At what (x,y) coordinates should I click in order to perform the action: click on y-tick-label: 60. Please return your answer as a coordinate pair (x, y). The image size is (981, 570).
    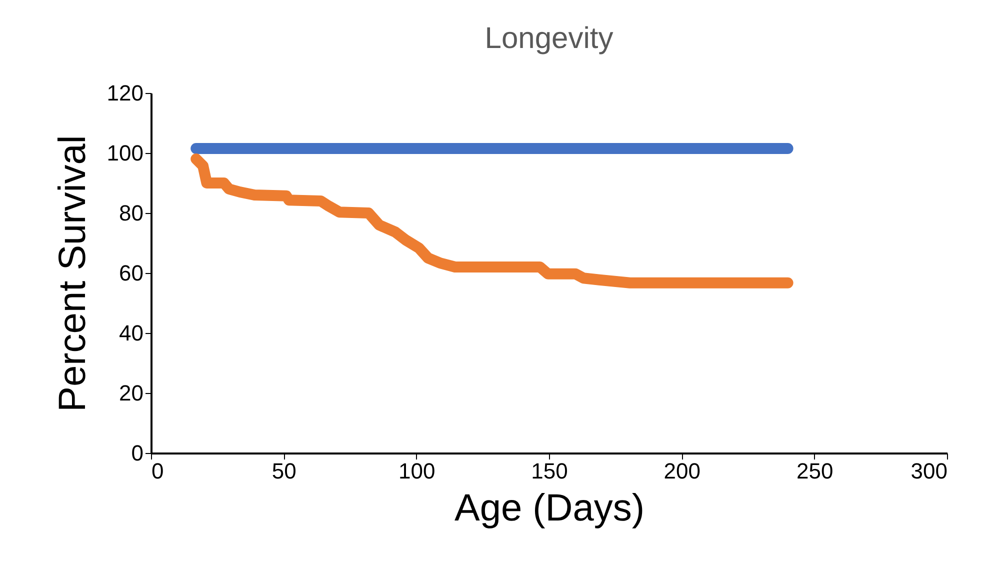
    Looking at the image, I should click on (131, 273).